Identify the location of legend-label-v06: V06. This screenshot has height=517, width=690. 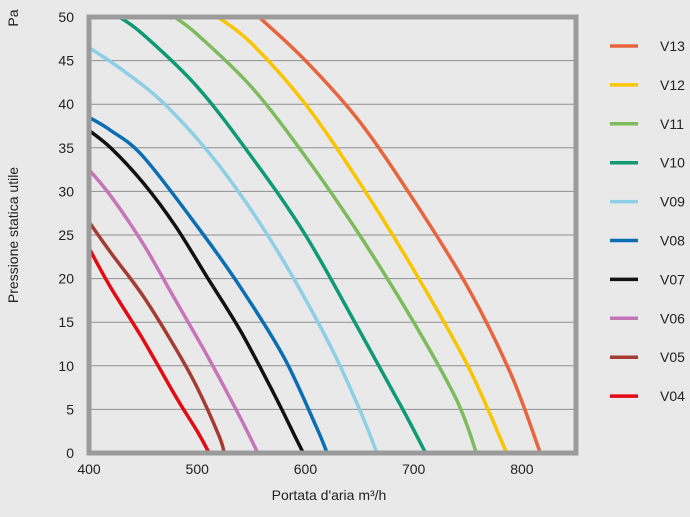
(672, 318).